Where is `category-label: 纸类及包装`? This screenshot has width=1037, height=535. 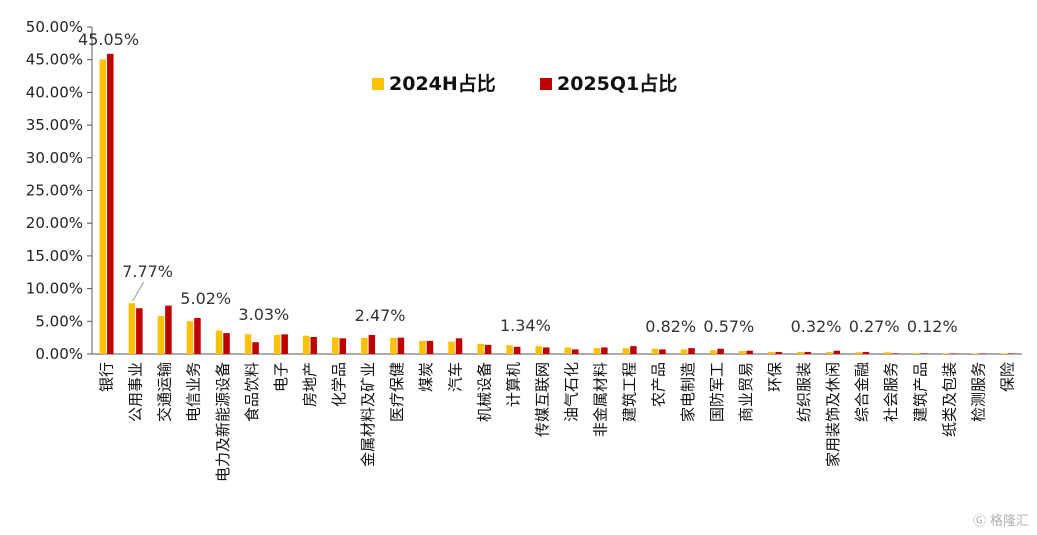 category-label: 纸类及包装 is located at coordinates (949, 399).